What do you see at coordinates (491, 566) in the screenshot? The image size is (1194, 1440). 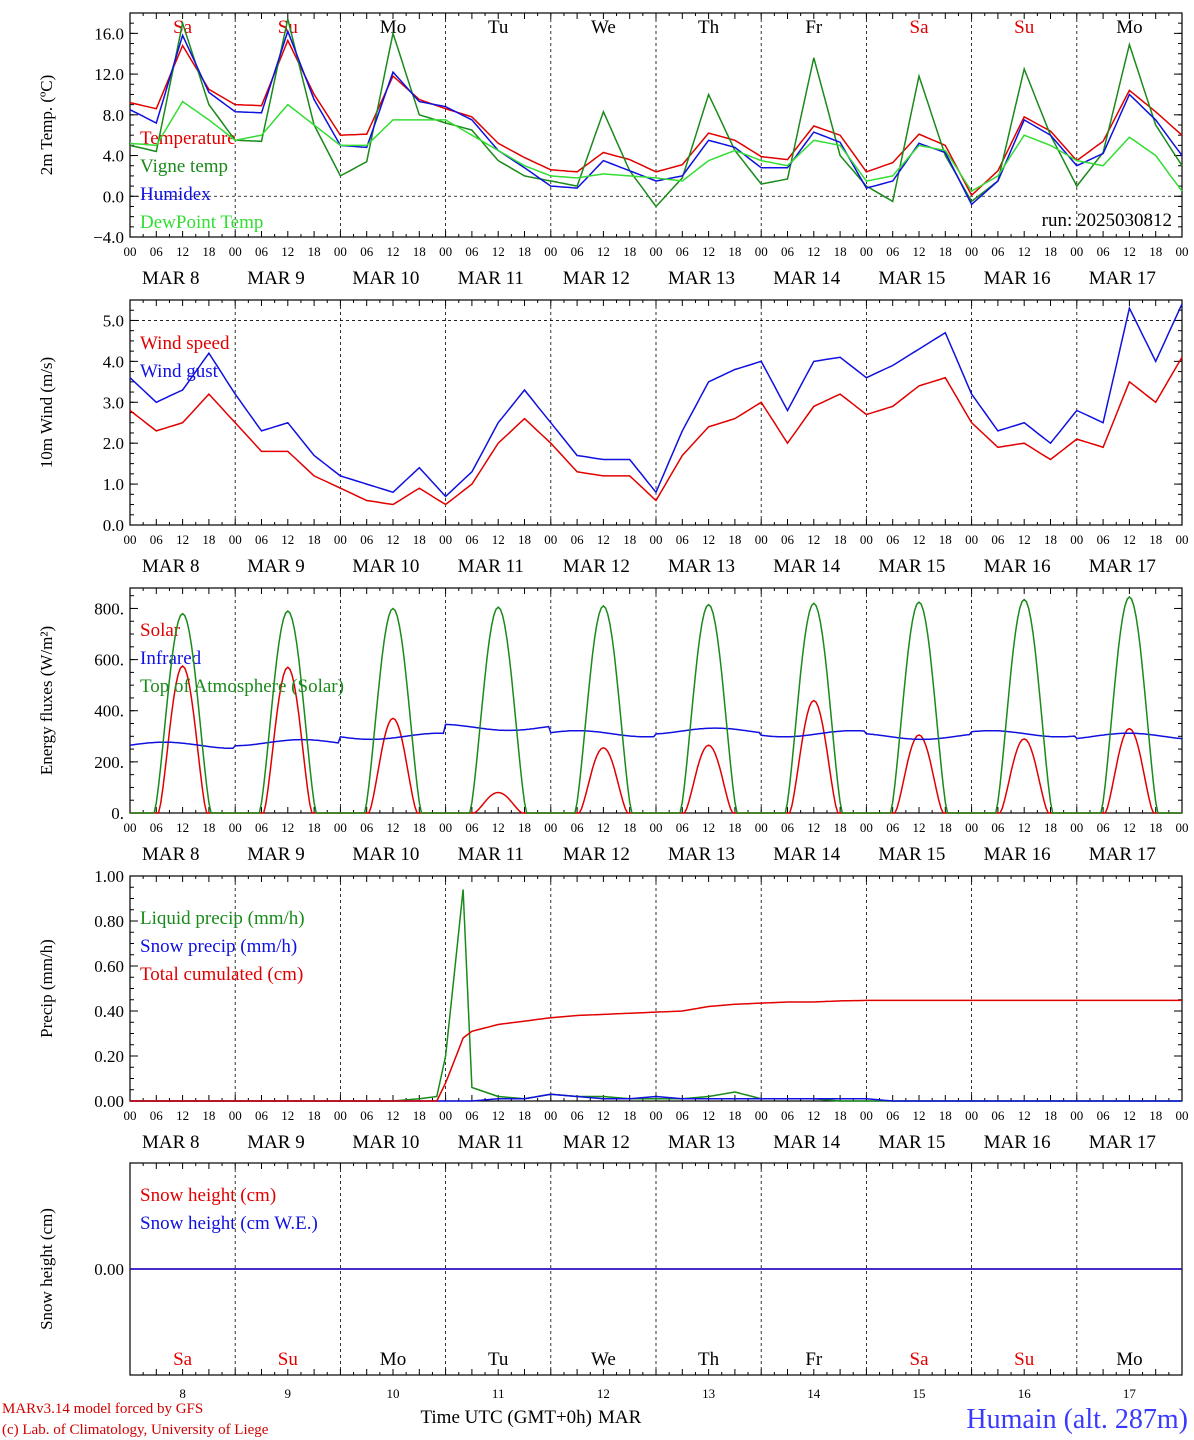 I see `date-label: MAR 11` at bounding box center [491, 566].